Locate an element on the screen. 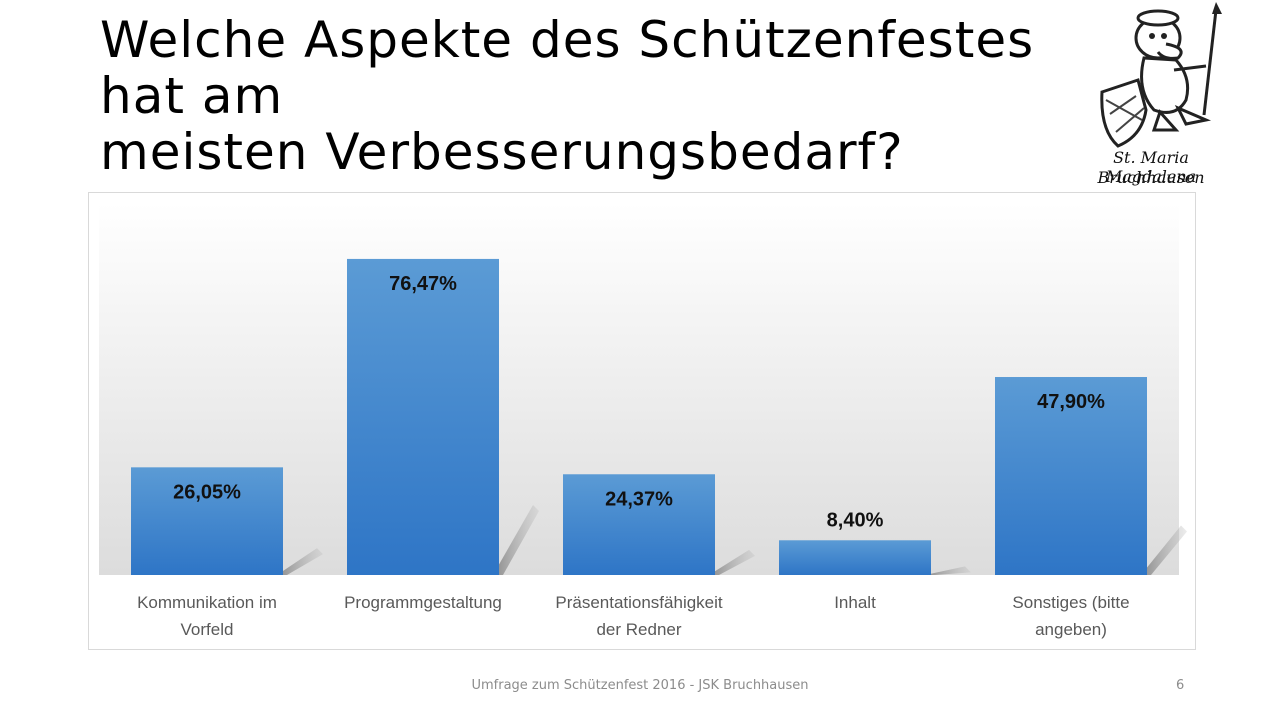  title-line-3: meisten Verbesserungsbedarf? is located at coordinates (502, 152).